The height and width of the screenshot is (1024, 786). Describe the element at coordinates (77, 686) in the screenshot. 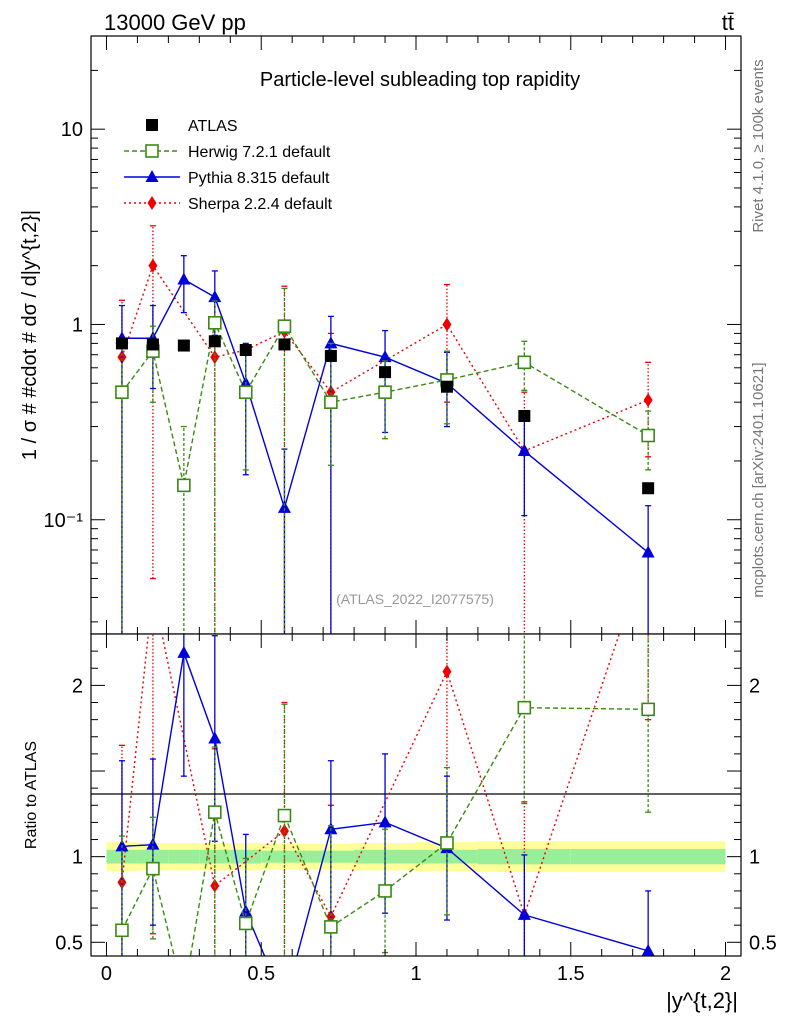

I see `ratio-y-tick-label-left: 2` at that location.